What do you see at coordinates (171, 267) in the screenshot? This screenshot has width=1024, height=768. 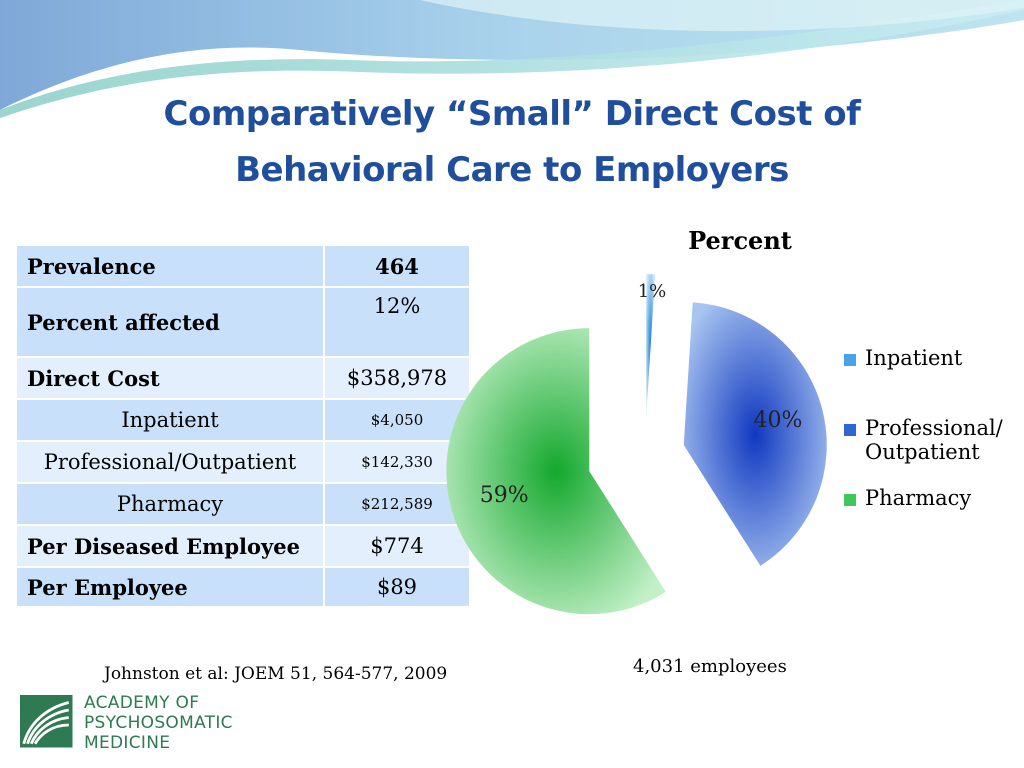 I see `table-cell-label: Prevalence` at bounding box center [171, 267].